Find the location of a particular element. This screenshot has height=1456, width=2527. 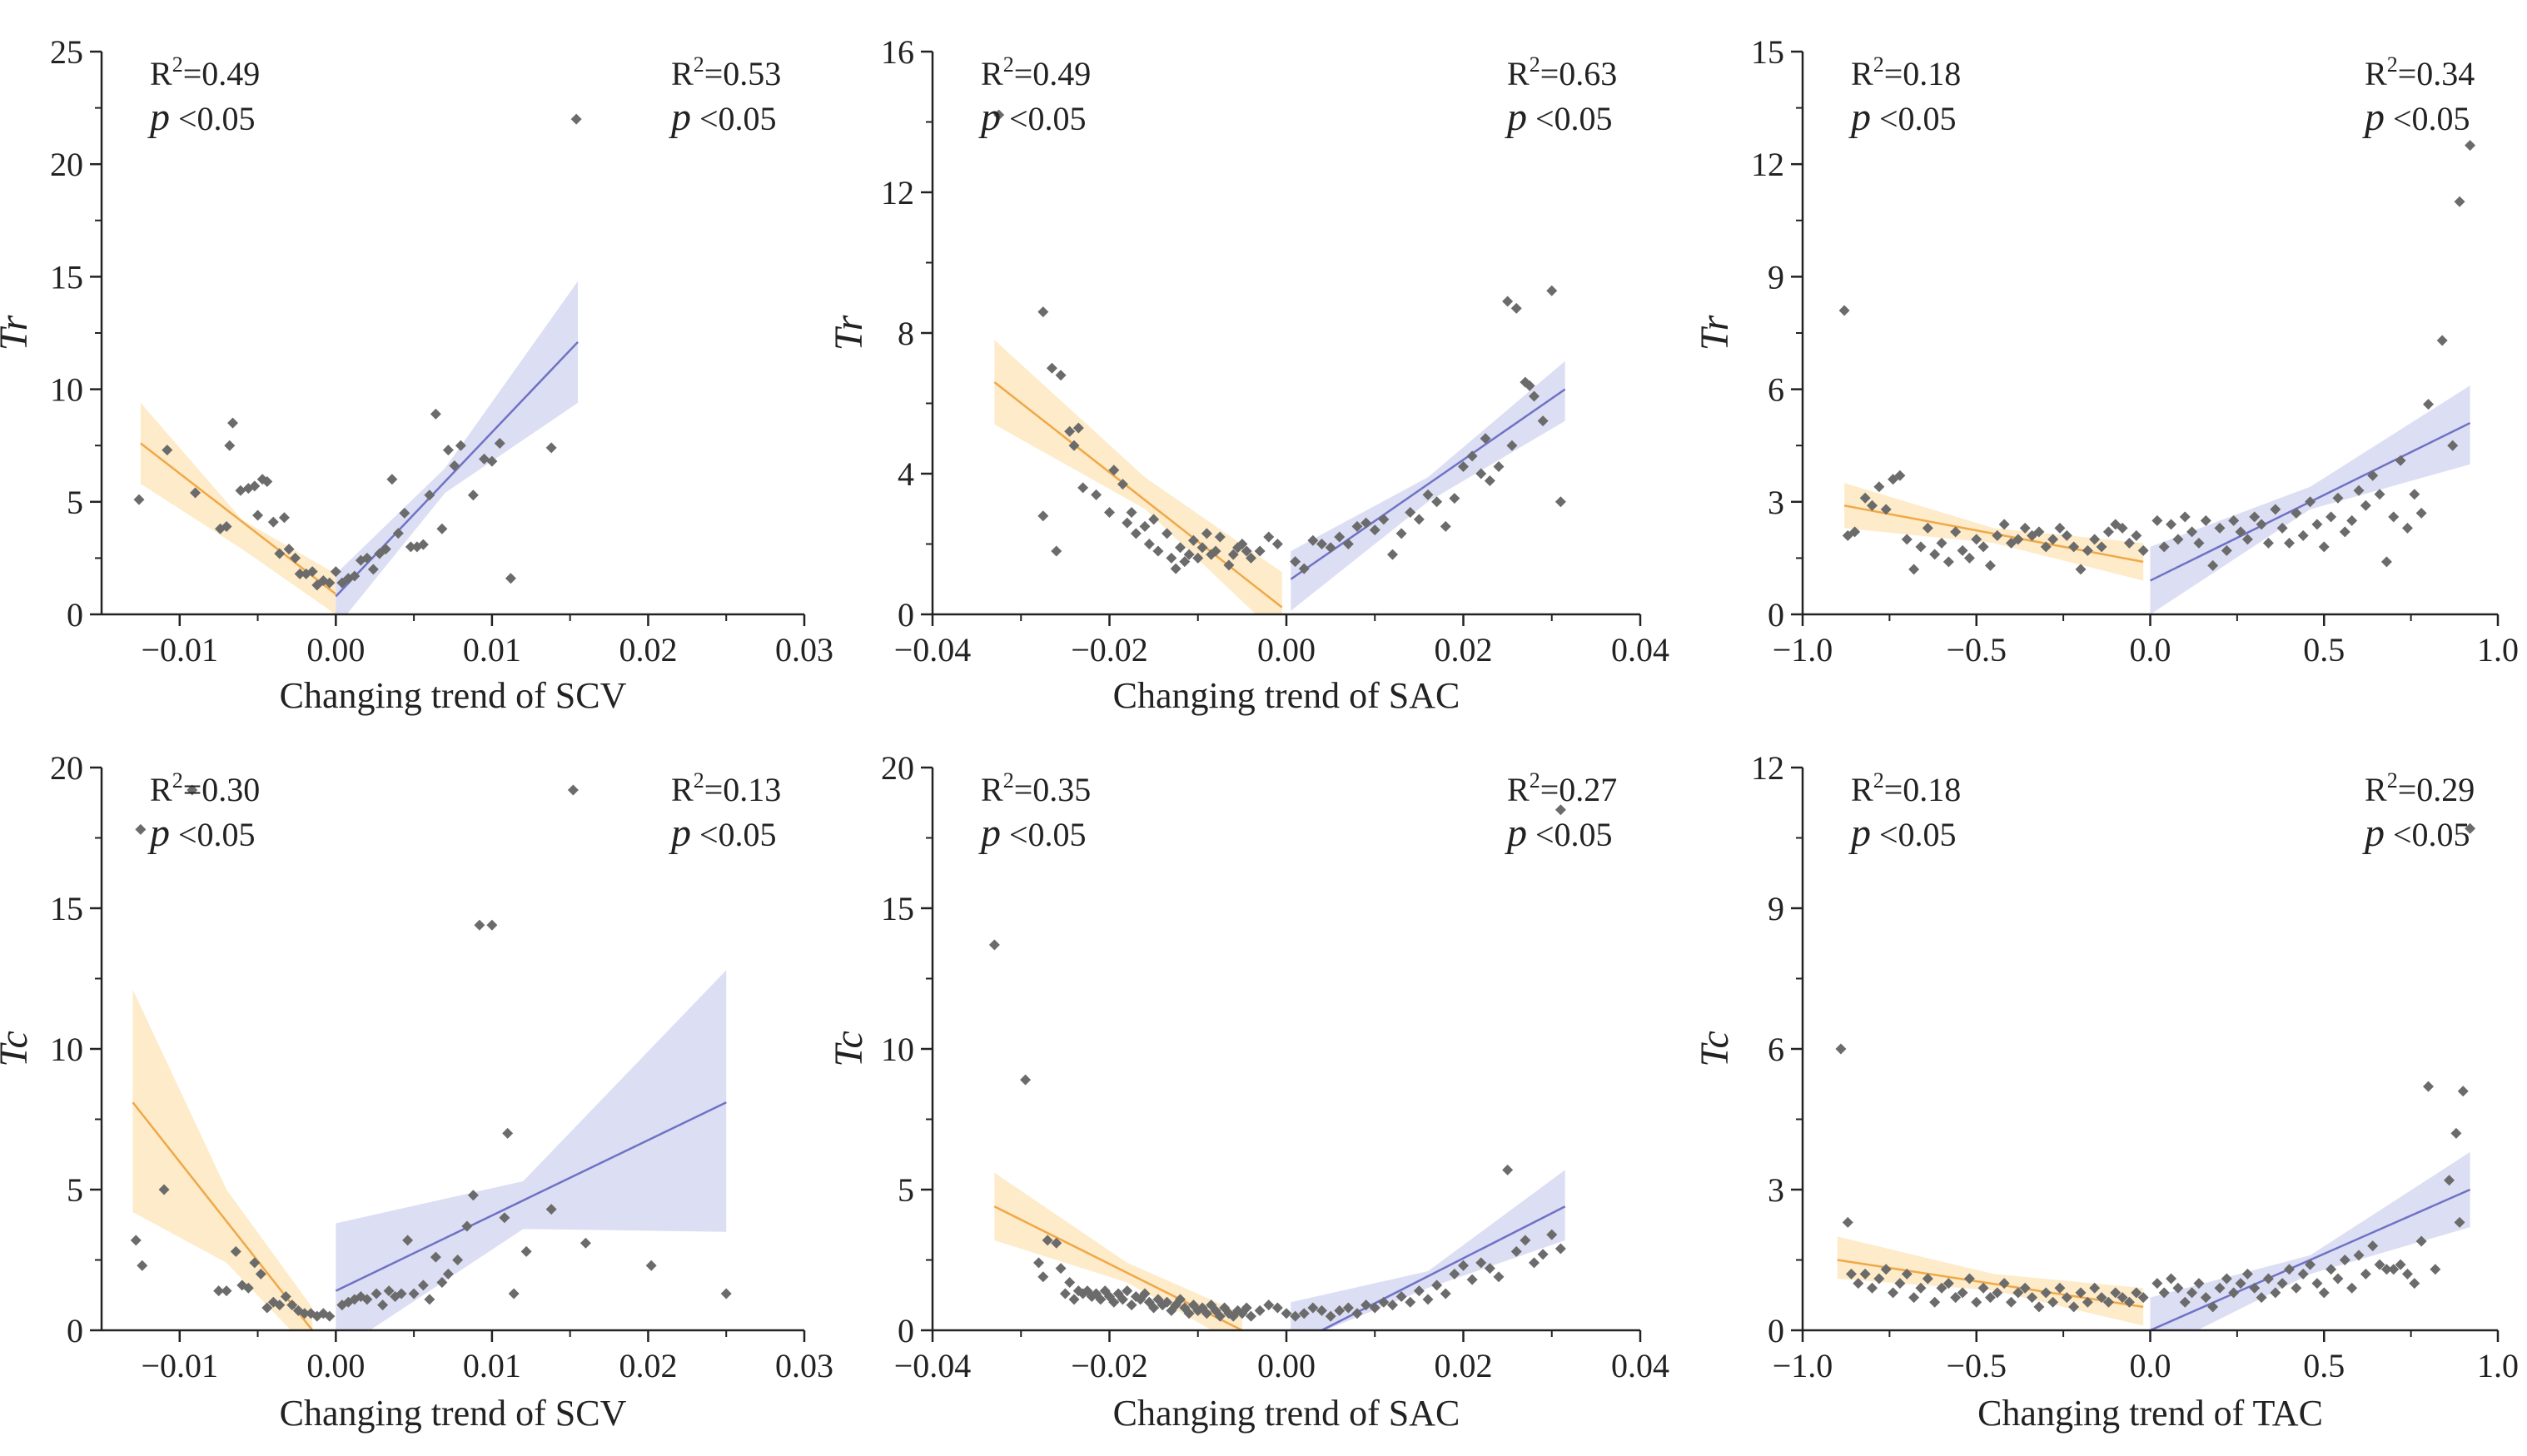

x-tick-label: −0.04 is located at coordinates (933, 1365).